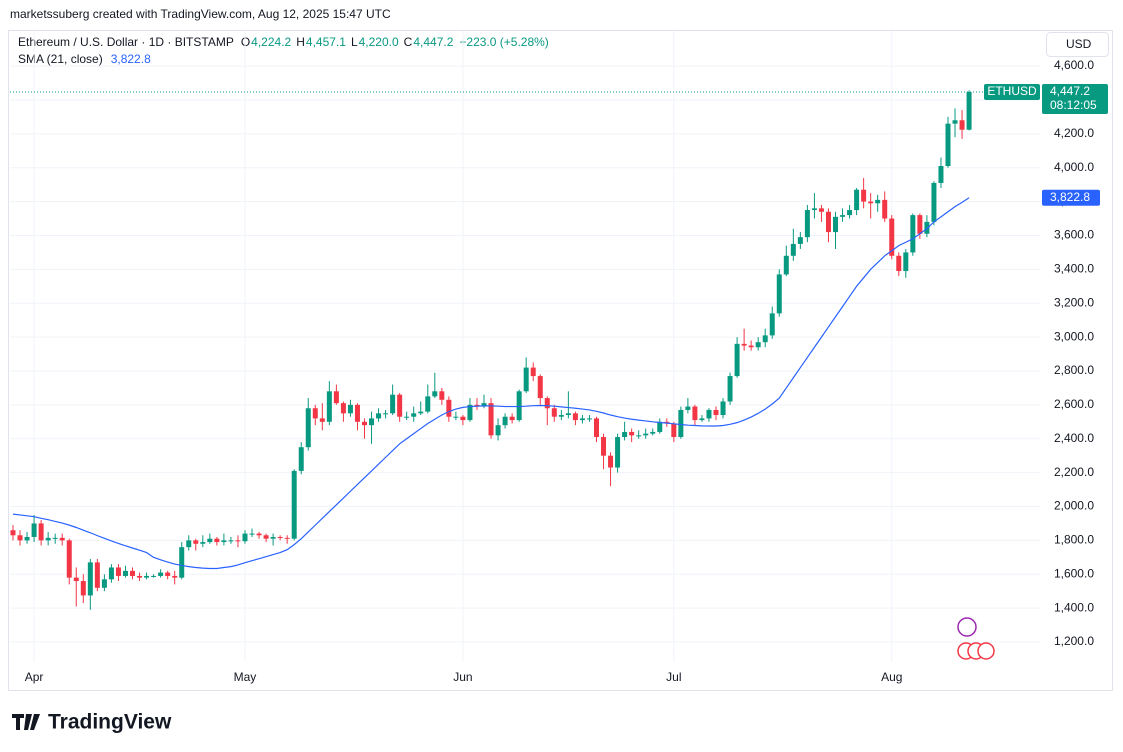  Describe the element at coordinates (673, 677) in the screenshot. I see `x-tick-label: Jul` at that location.